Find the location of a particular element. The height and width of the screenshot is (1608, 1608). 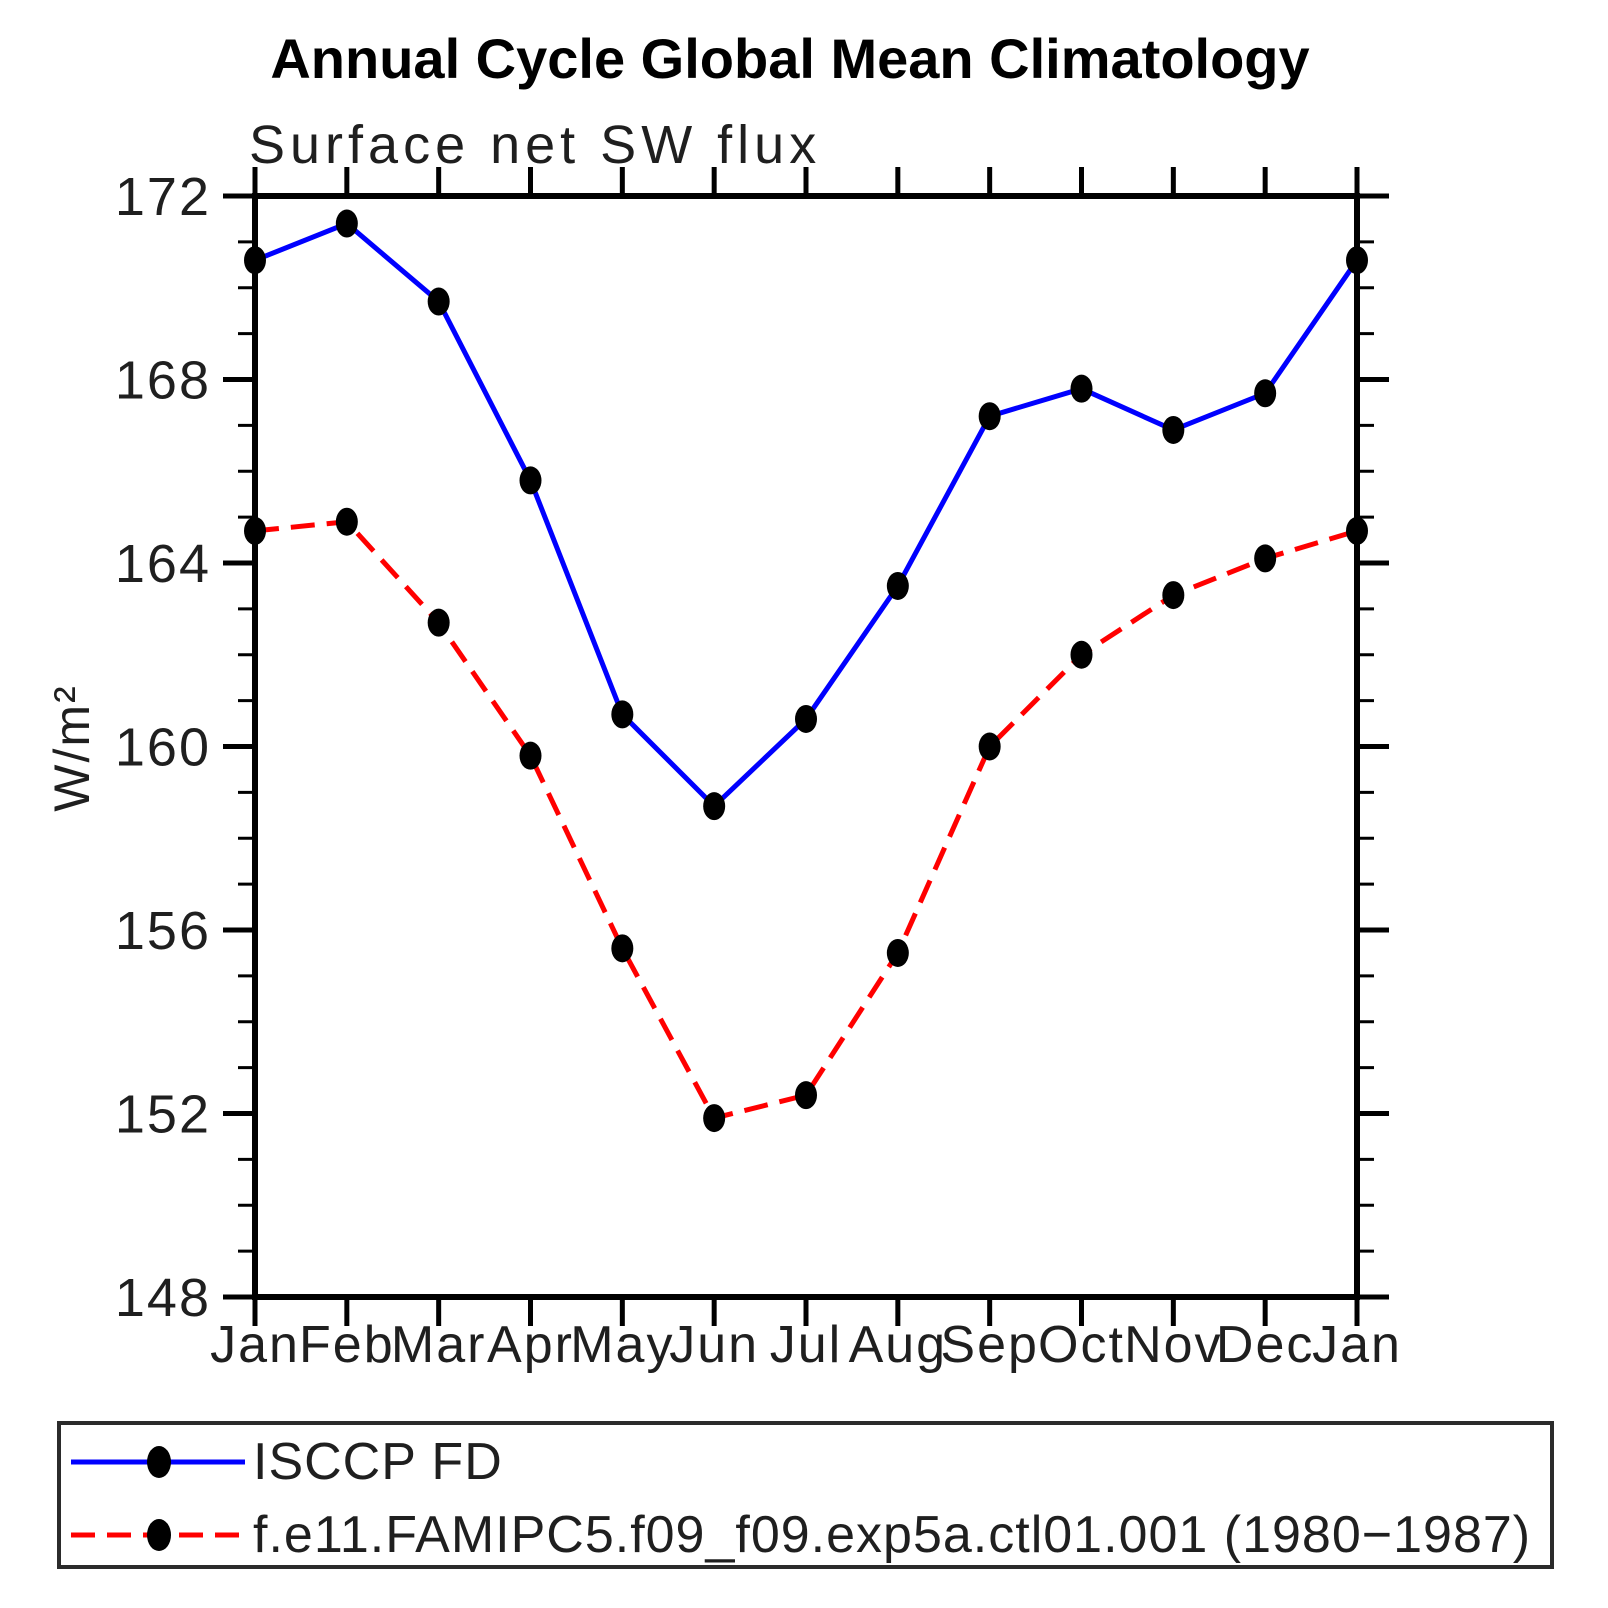

y-axis-tick-label: 172 is located at coordinates (163, 197).